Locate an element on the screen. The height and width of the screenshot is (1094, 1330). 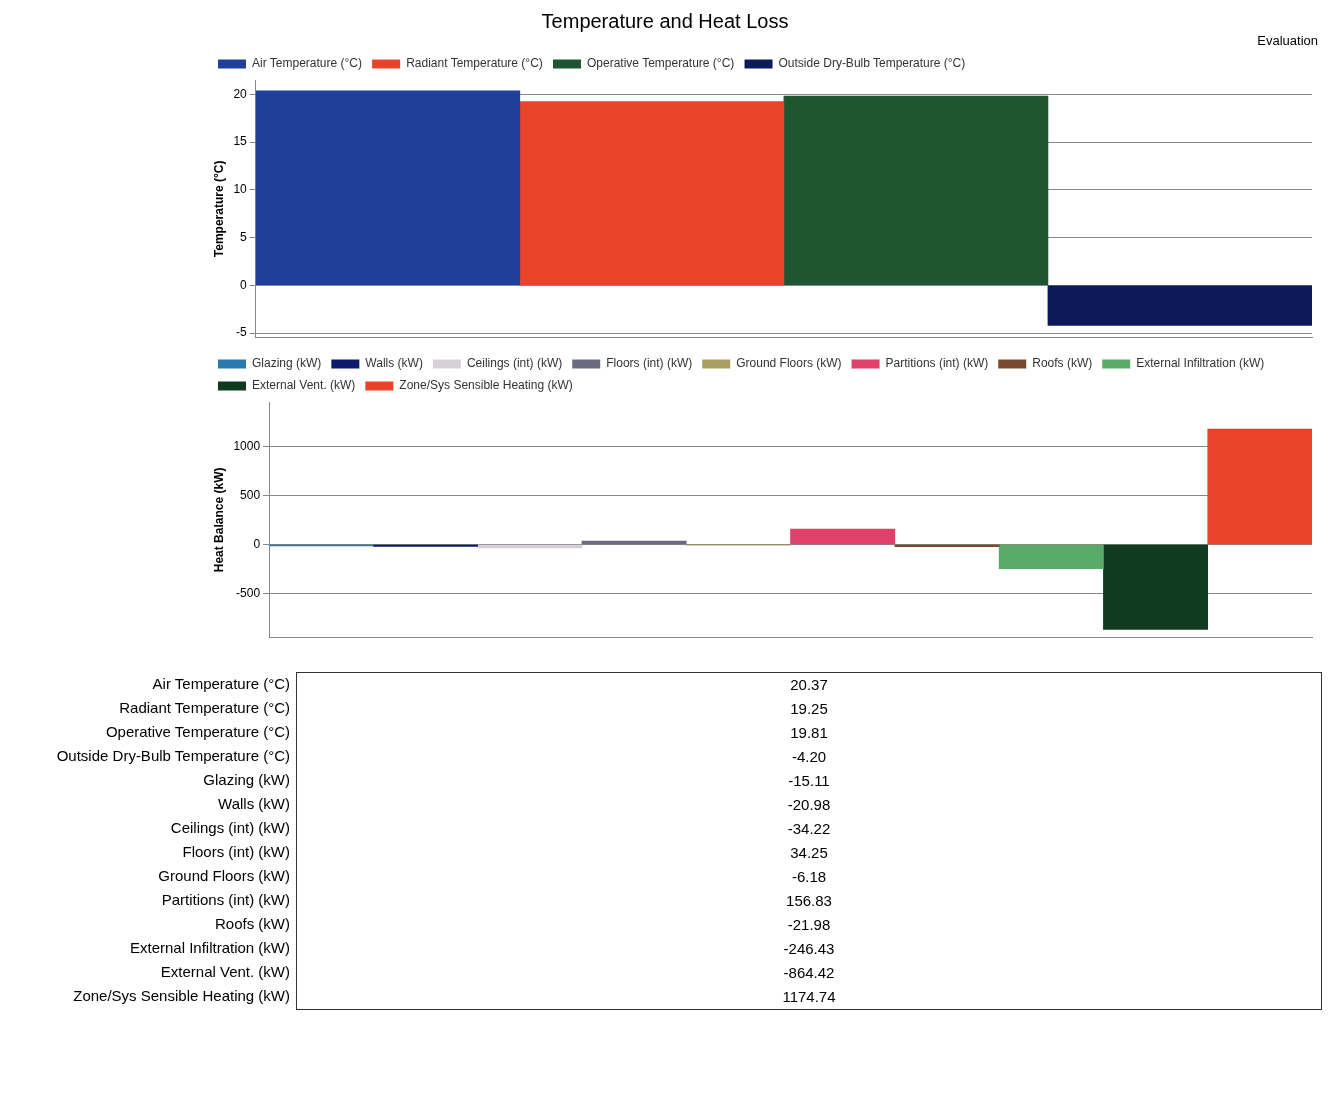
text: Roofs (kW) is located at coordinates (252, 923).